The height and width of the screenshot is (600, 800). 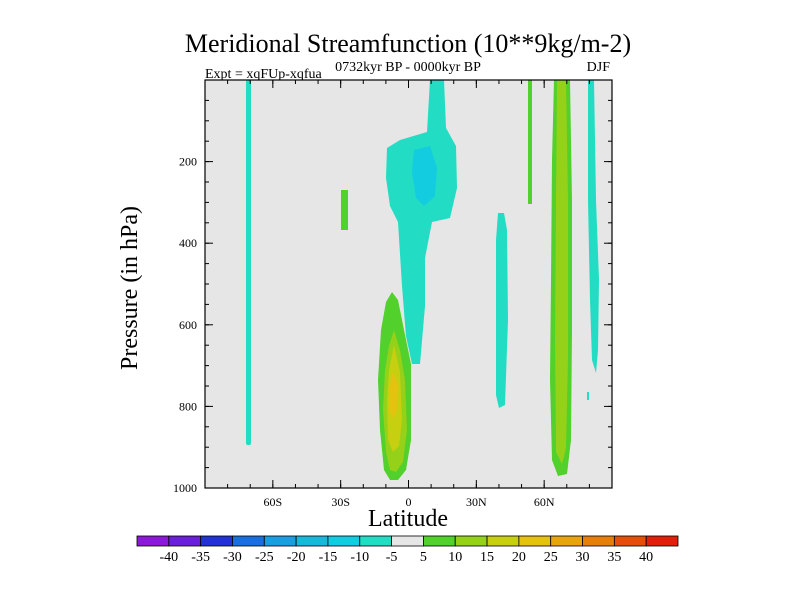 I want to click on contour-28s-blob, so click(x=344, y=210).